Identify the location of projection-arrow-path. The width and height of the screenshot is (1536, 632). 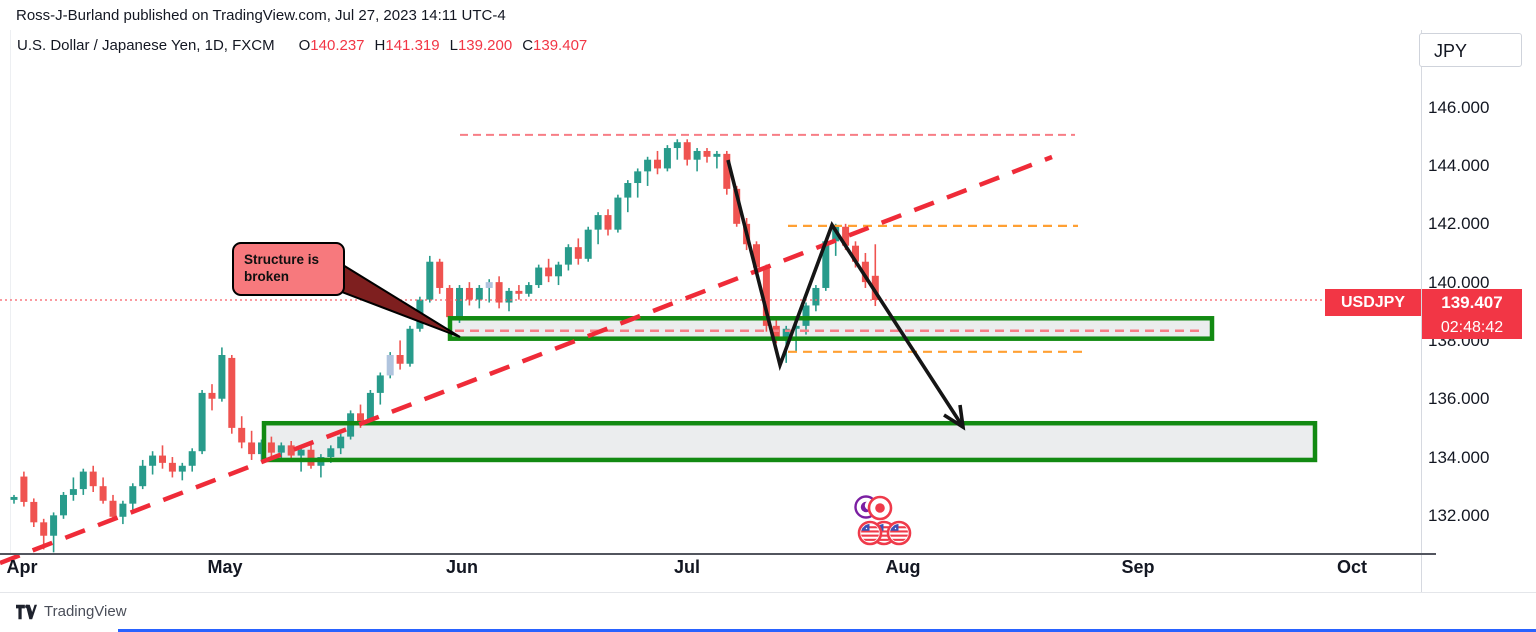
(845, 293).